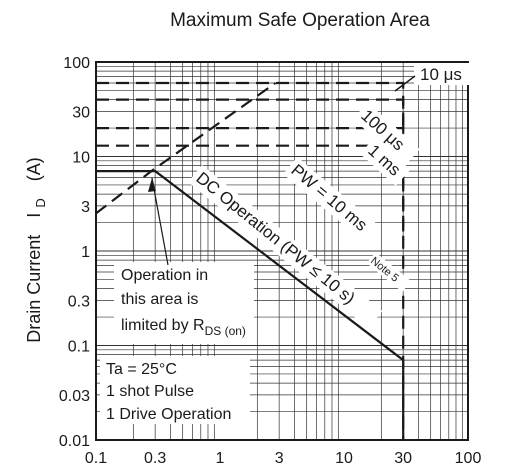 This screenshot has height=472, width=507. Describe the element at coordinates (159, 299) in the screenshot. I see `op-annotation-line2: this area is` at that location.